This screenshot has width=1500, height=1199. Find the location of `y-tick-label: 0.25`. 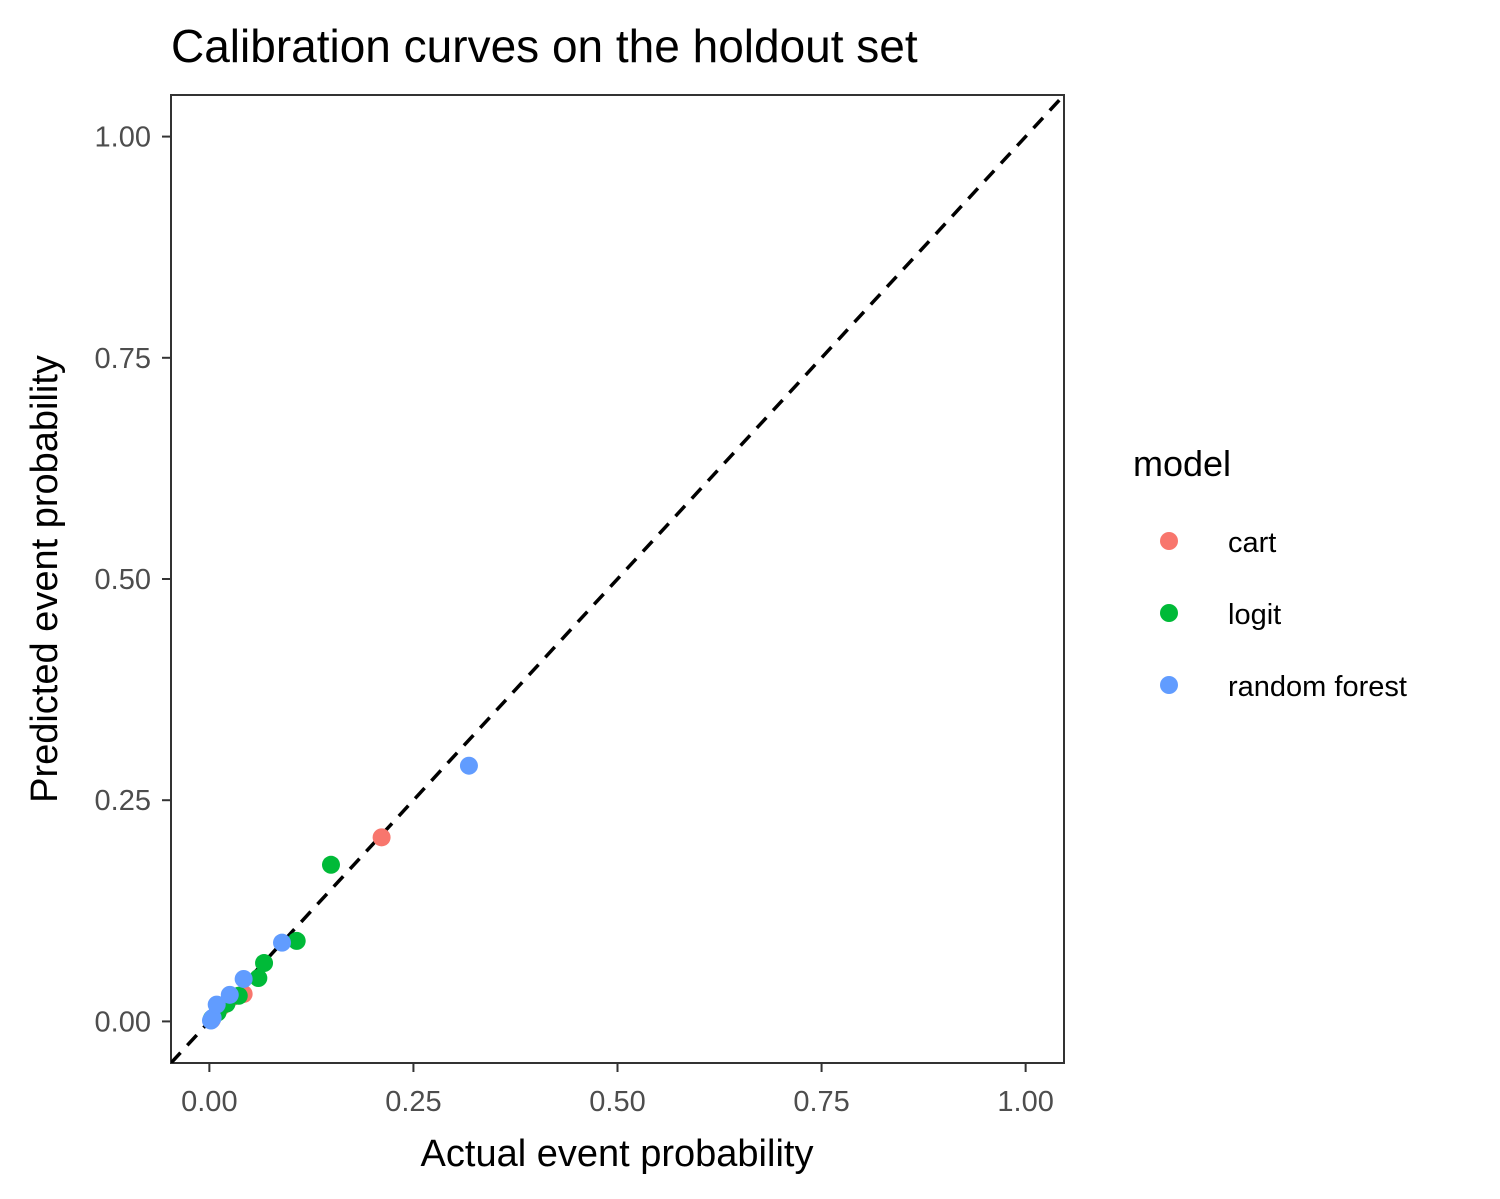

y-tick-label: 0.25 is located at coordinates (123, 801).